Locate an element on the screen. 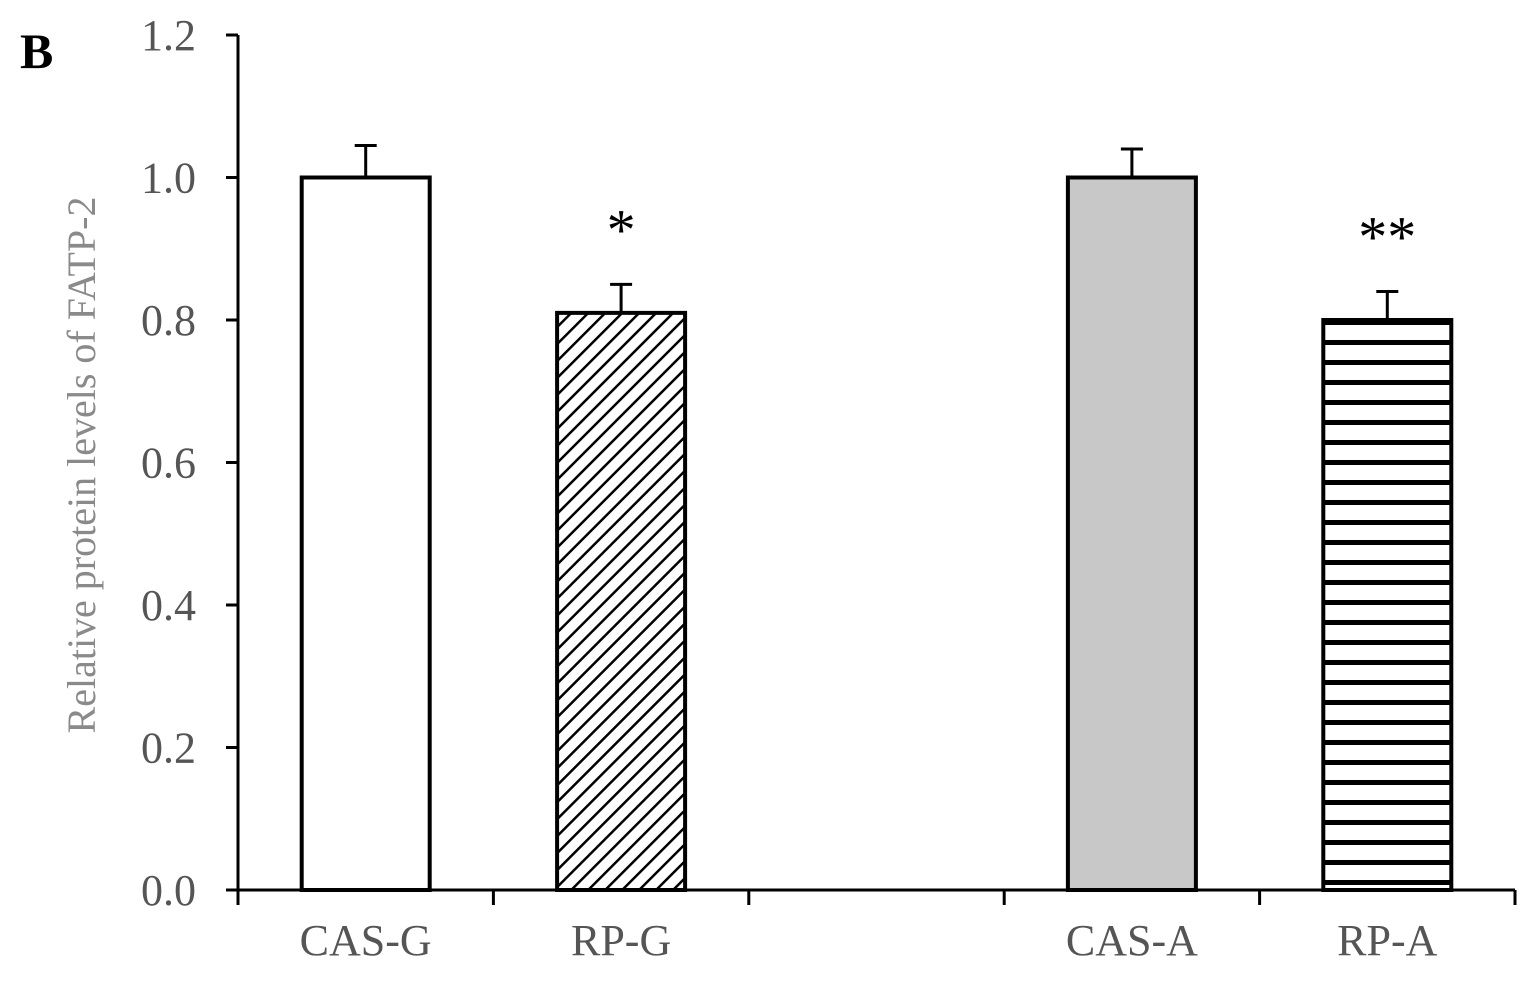 The width and height of the screenshot is (1533, 985). y-axis-label: Relative protein levels of FATP-2 is located at coordinates (81, 465).